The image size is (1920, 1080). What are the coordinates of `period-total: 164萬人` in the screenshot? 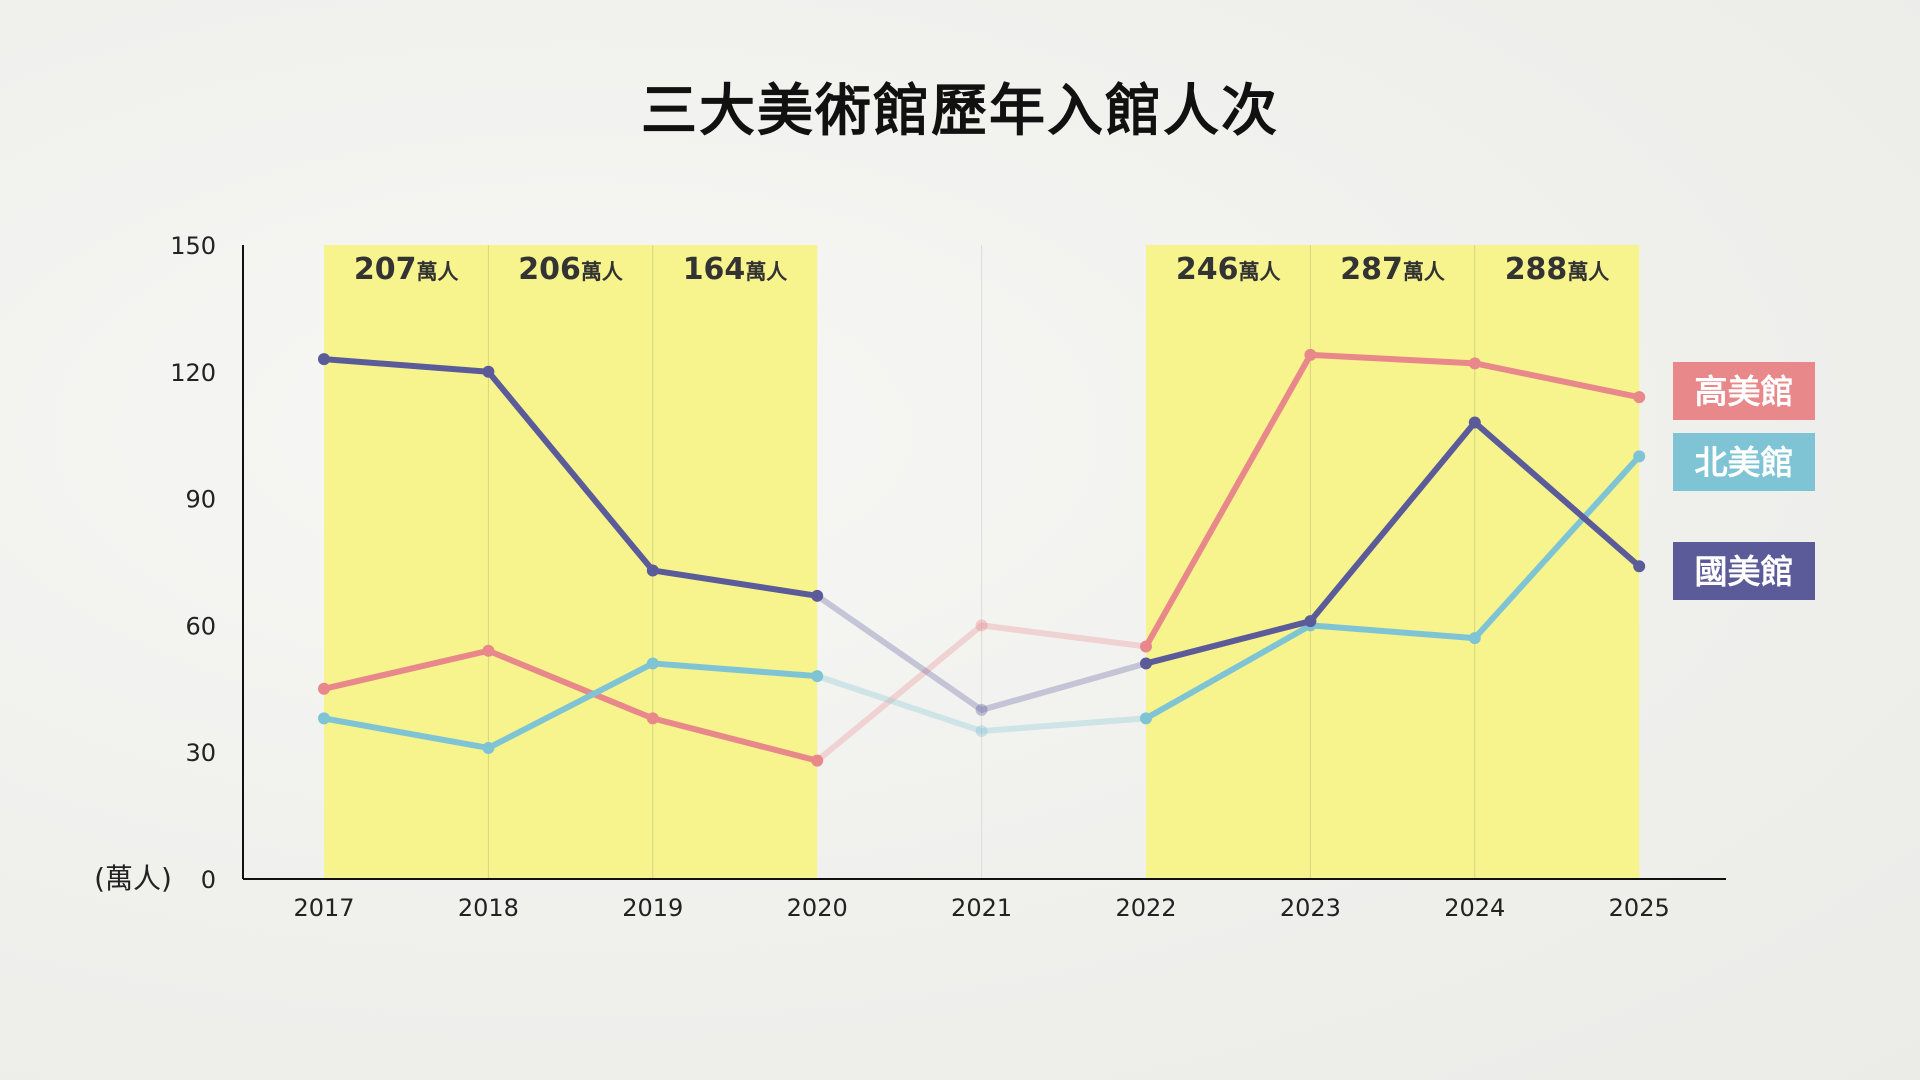 It's located at (735, 269).